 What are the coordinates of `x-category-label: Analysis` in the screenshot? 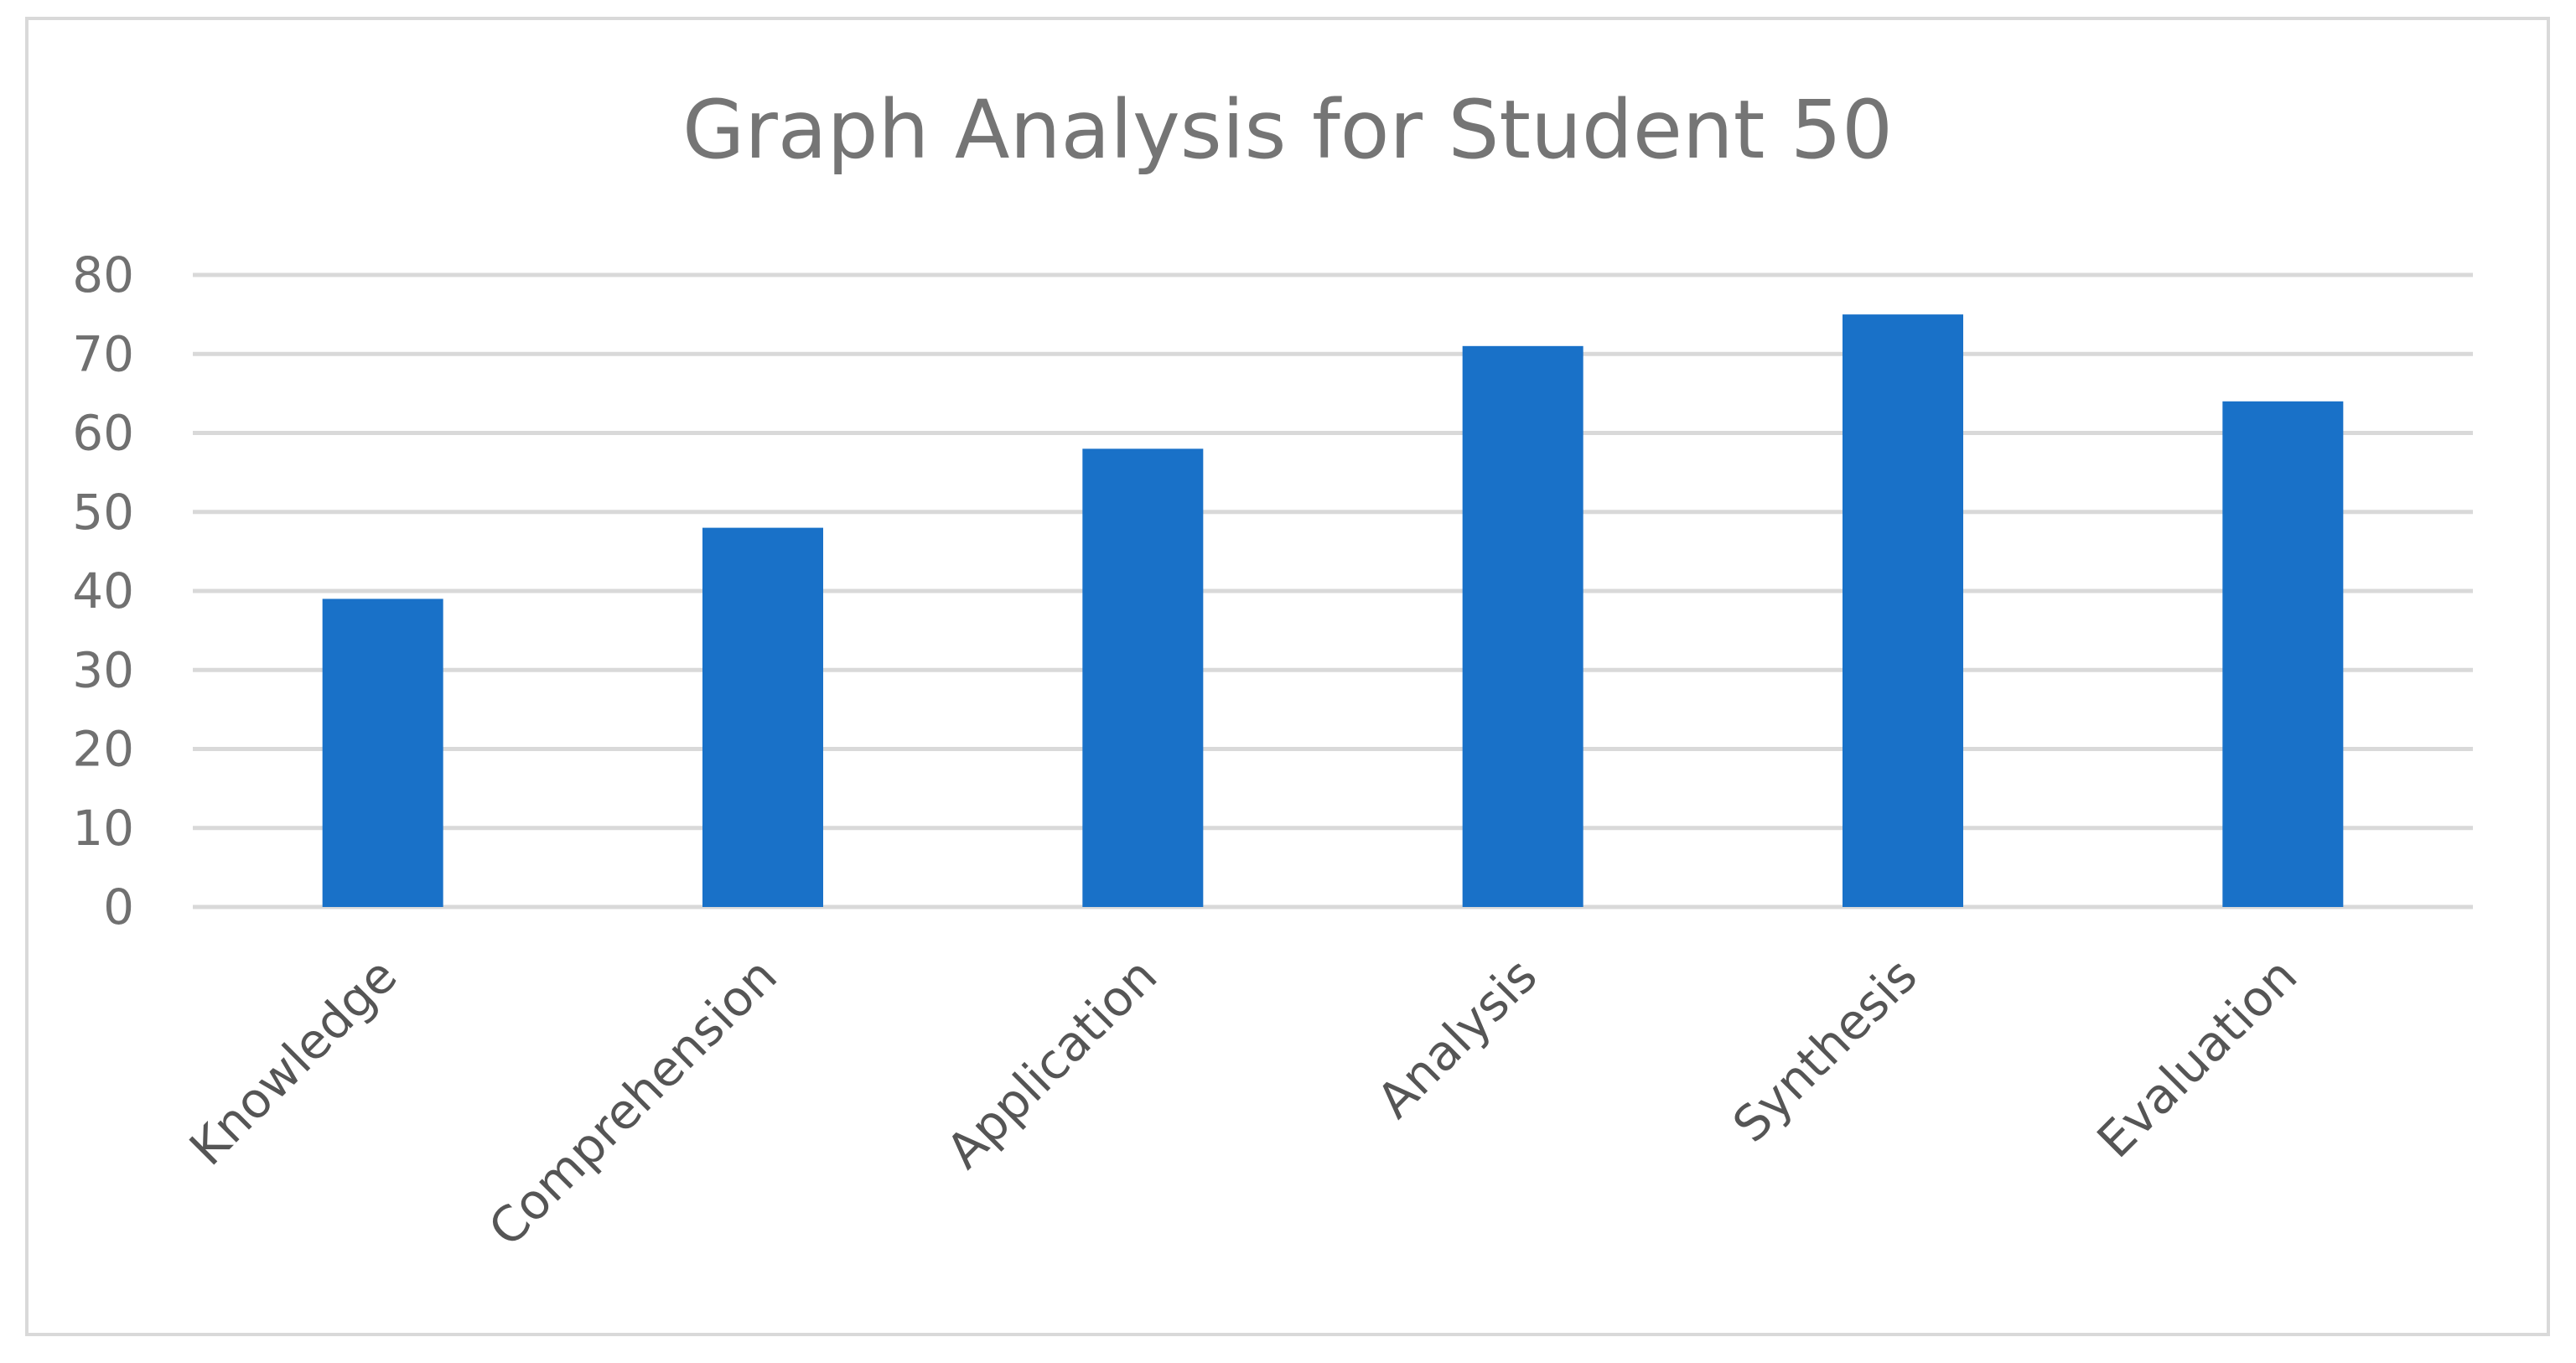 It's located at (1457, 1038).